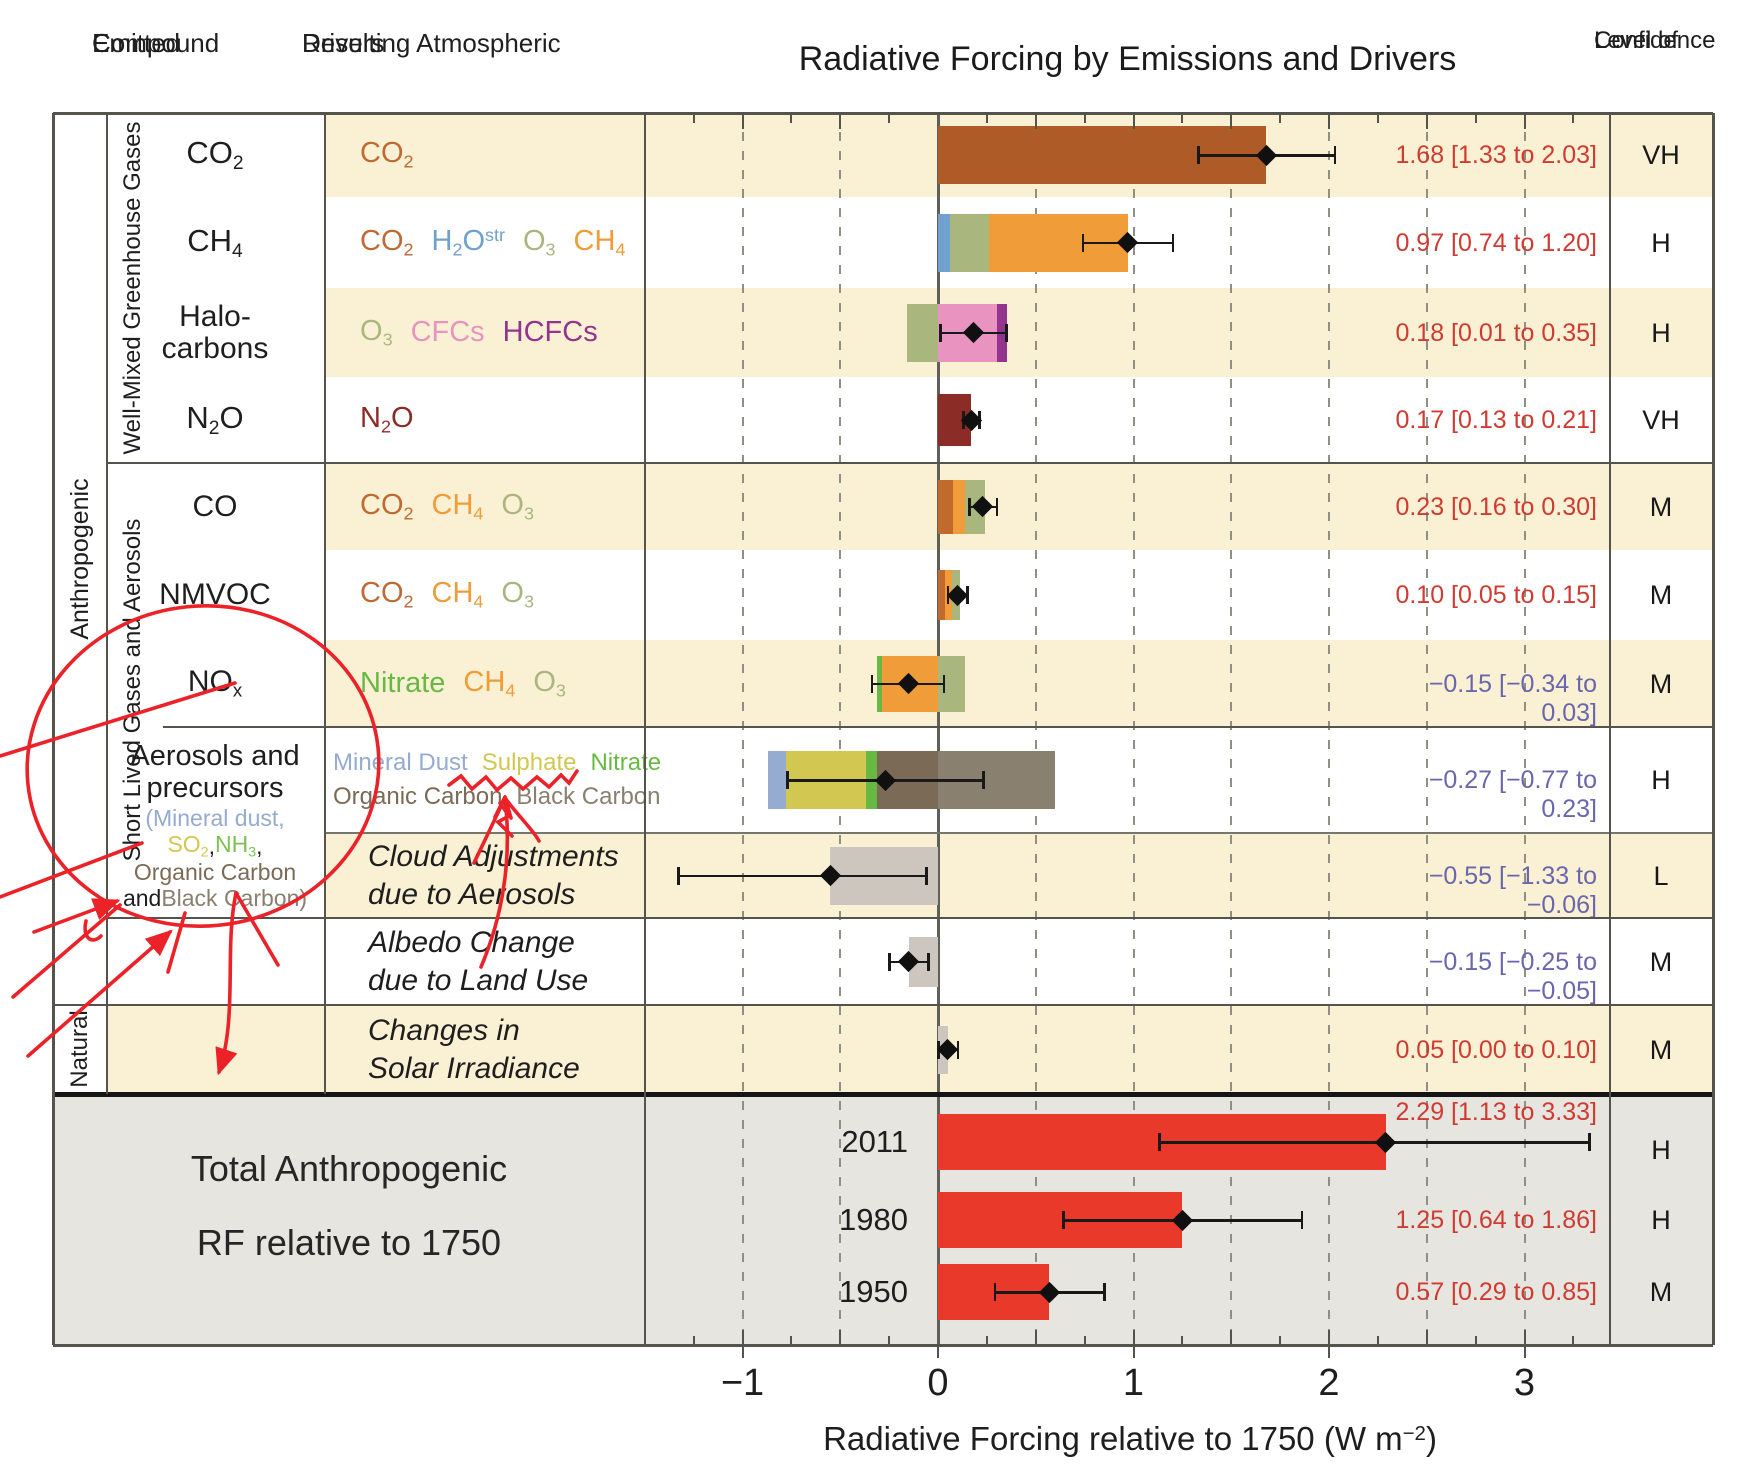  What do you see at coordinates (1496, 1292) in the screenshot?
I see `total-value-label-1950: 0.57 [0.29 to 0.85]` at bounding box center [1496, 1292].